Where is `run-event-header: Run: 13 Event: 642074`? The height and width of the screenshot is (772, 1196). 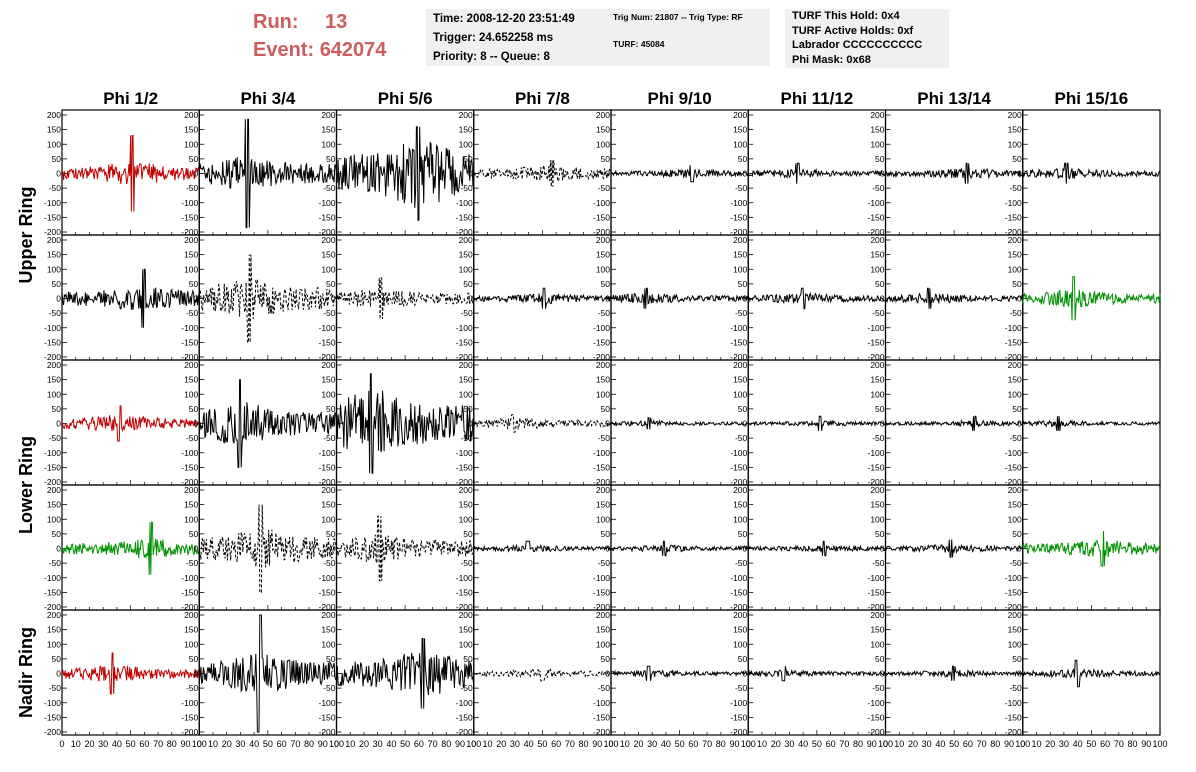 run-event-header: Run: 13 Event: 642074 is located at coordinates (319, 36).